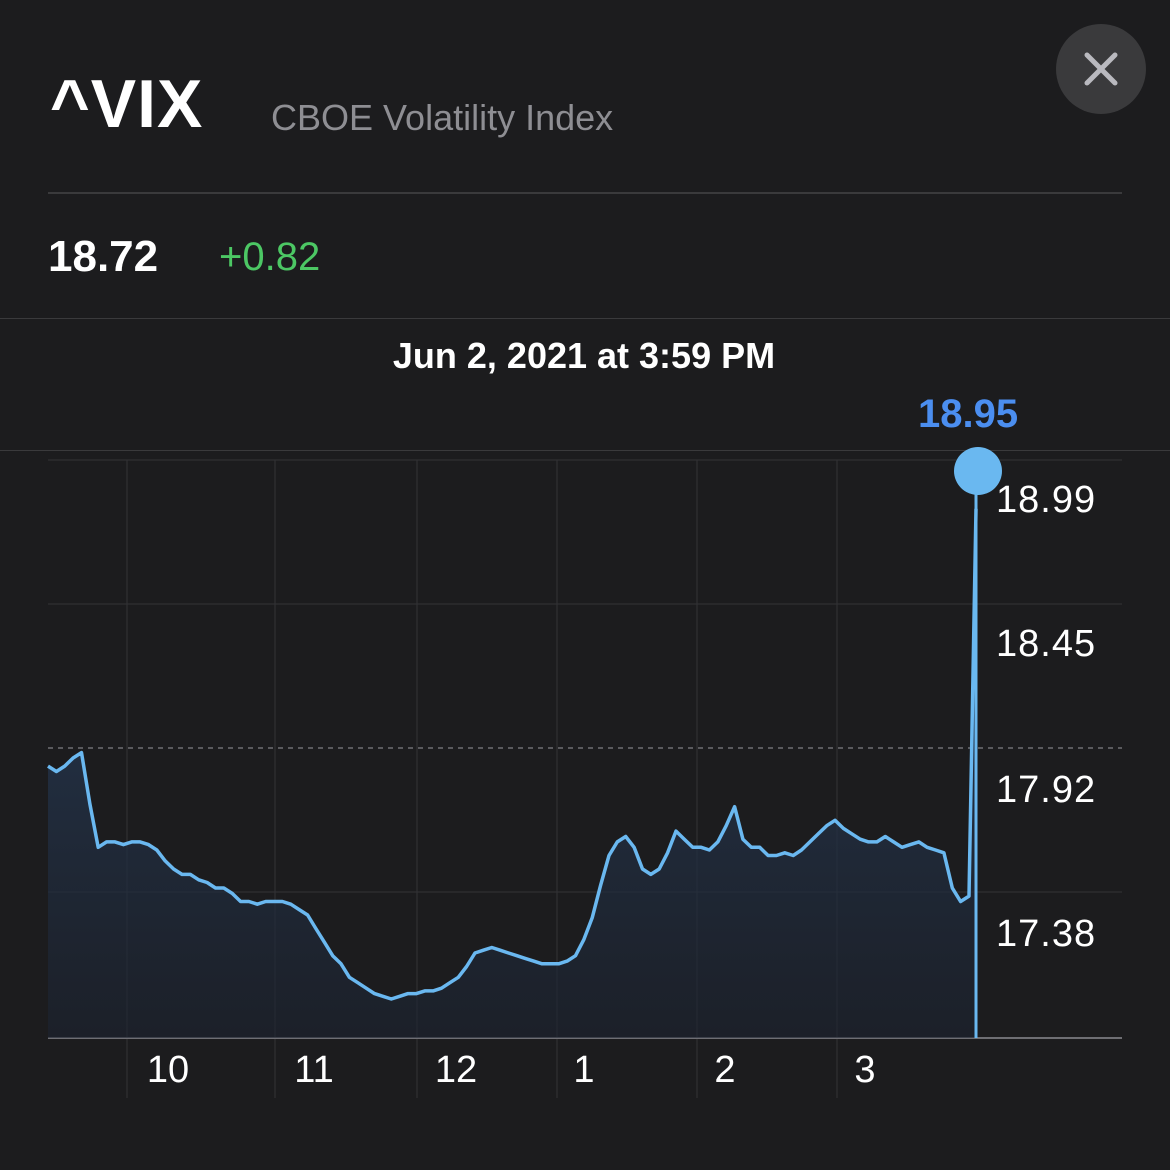 The width and height of the screenshot is (1170, 1170). Describe the element at coordinates (1046, 644) in the screenshot. I see `y-tick-label: 18.45` at that location.